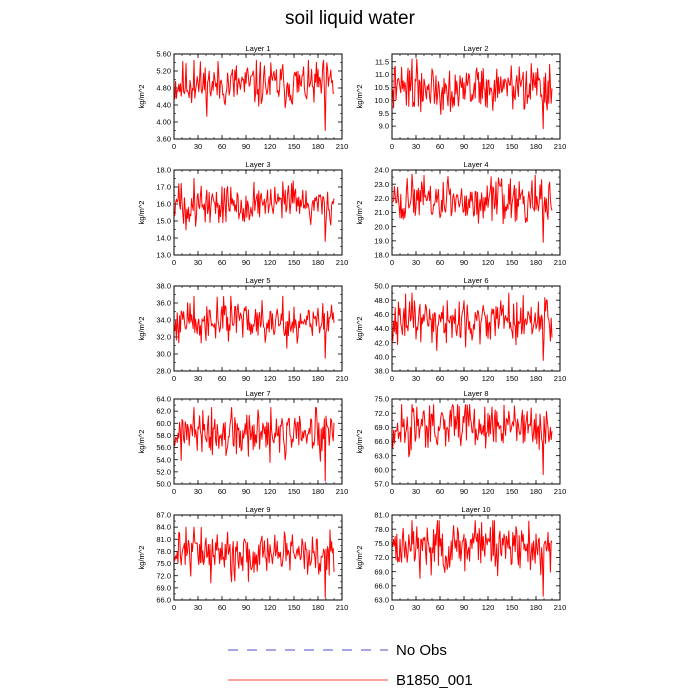 Image resolution: width=700 pixels, height=700 pixels. I want to click on y-tick-label: 30.0, so click(163, 354).